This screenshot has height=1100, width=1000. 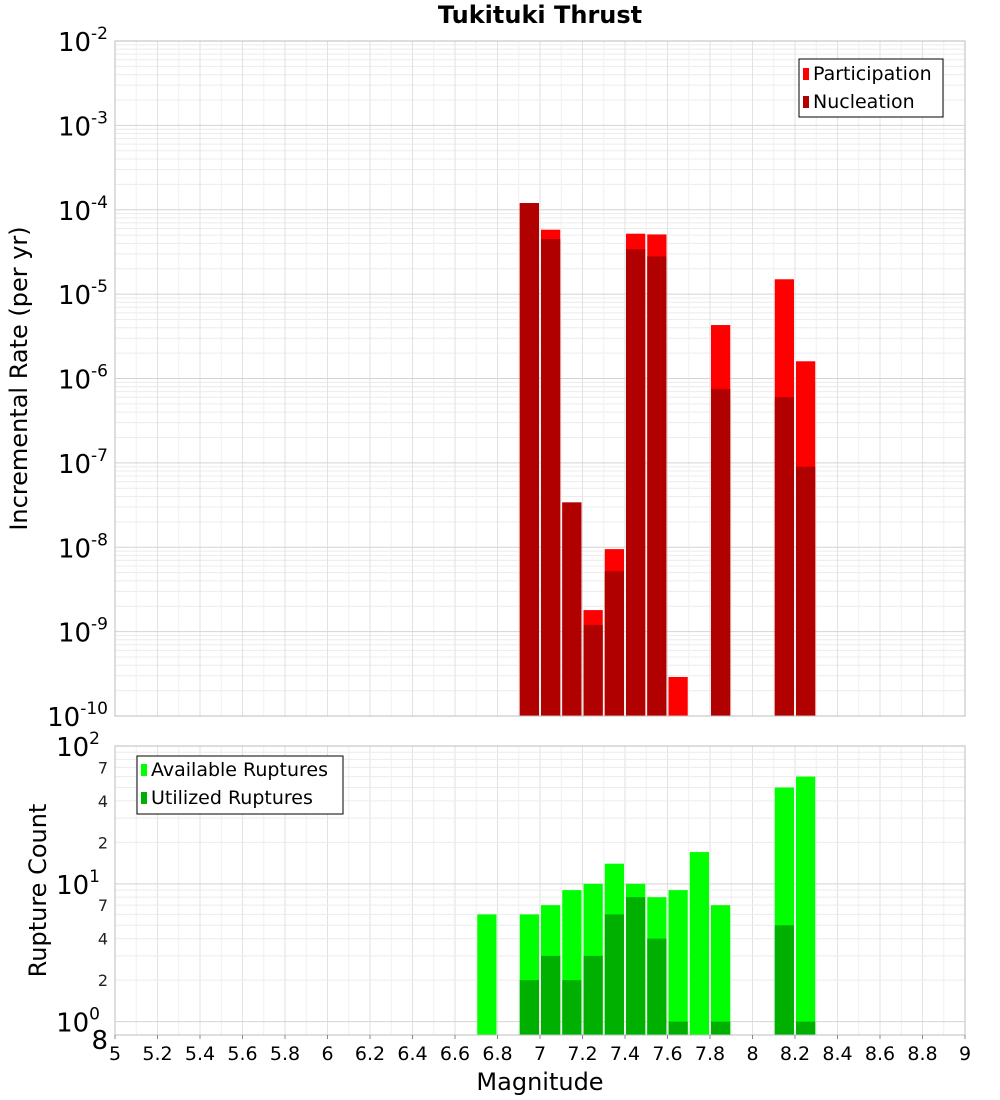 I want to click on top-y-tick-label: 10⁻², so click(x=83, y=41).